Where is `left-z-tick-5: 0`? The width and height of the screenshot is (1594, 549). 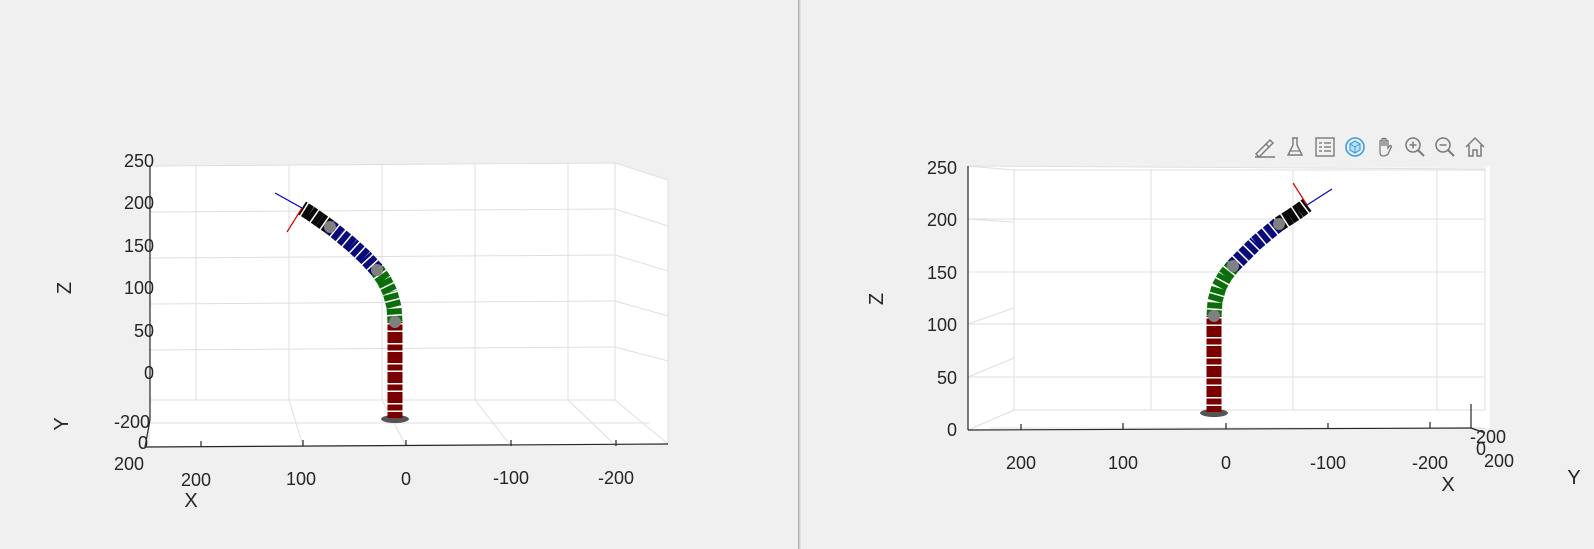
left-z-tick-5: 0 is located at coordinates (149, 373).